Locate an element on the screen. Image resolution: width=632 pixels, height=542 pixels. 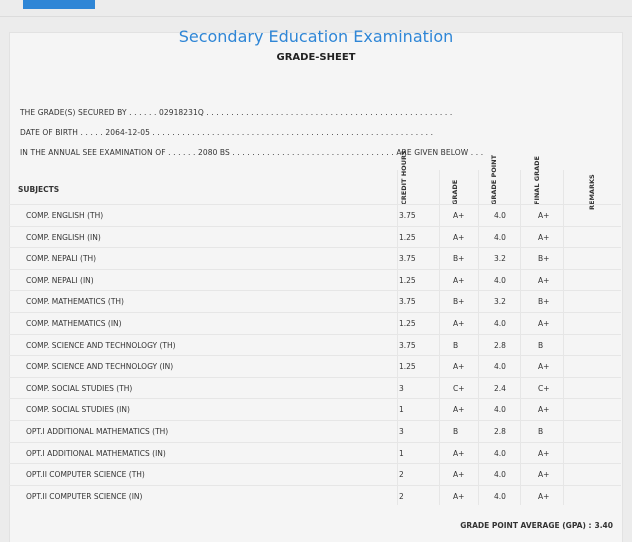
top-button is located at coordinates (59, 4).